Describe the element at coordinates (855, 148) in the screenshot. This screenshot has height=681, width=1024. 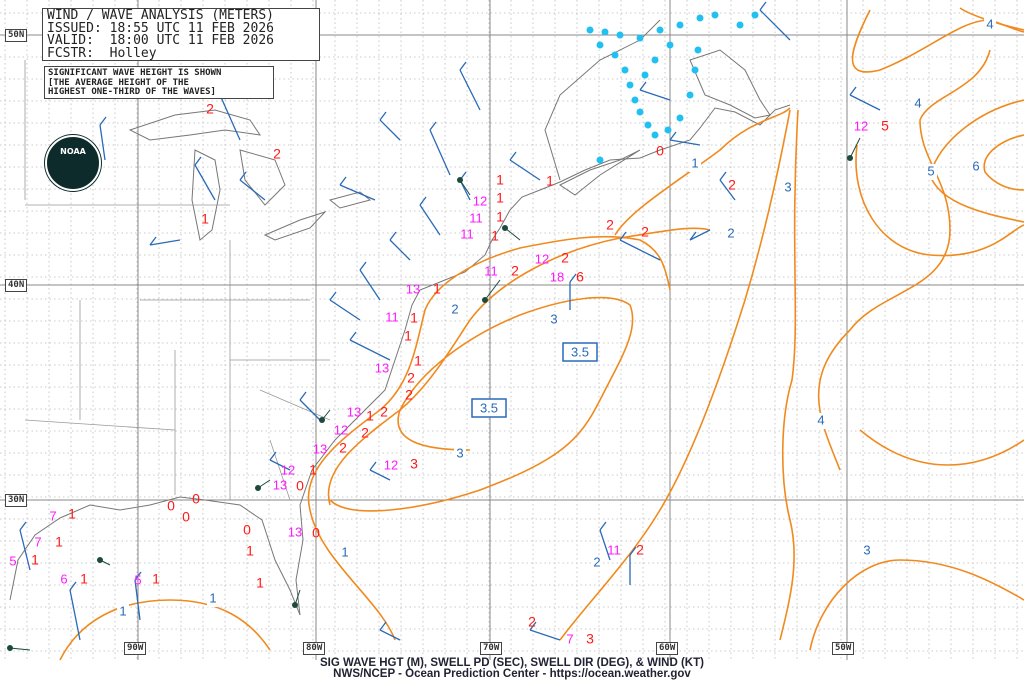
I see `swell-direction-arrow` at that location.